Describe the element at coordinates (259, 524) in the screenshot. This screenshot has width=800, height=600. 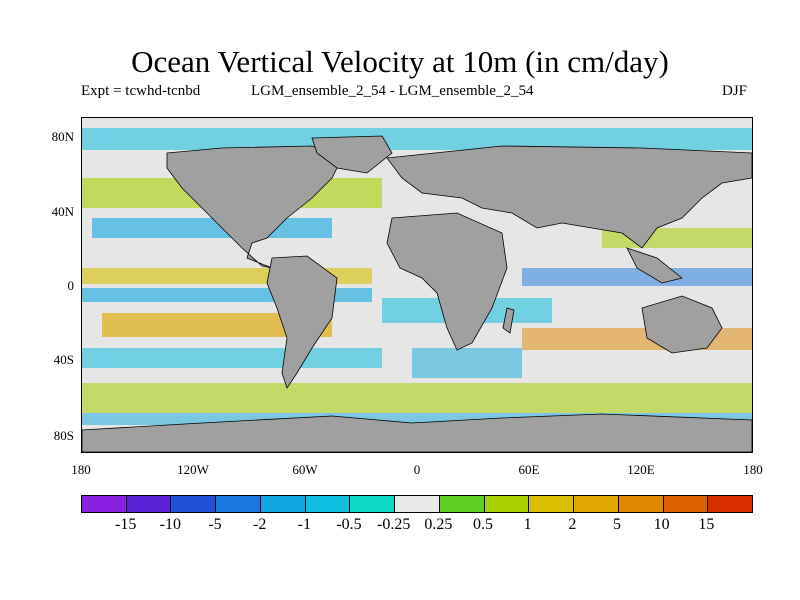
I see `colorbar-label-3: -2` at that location.